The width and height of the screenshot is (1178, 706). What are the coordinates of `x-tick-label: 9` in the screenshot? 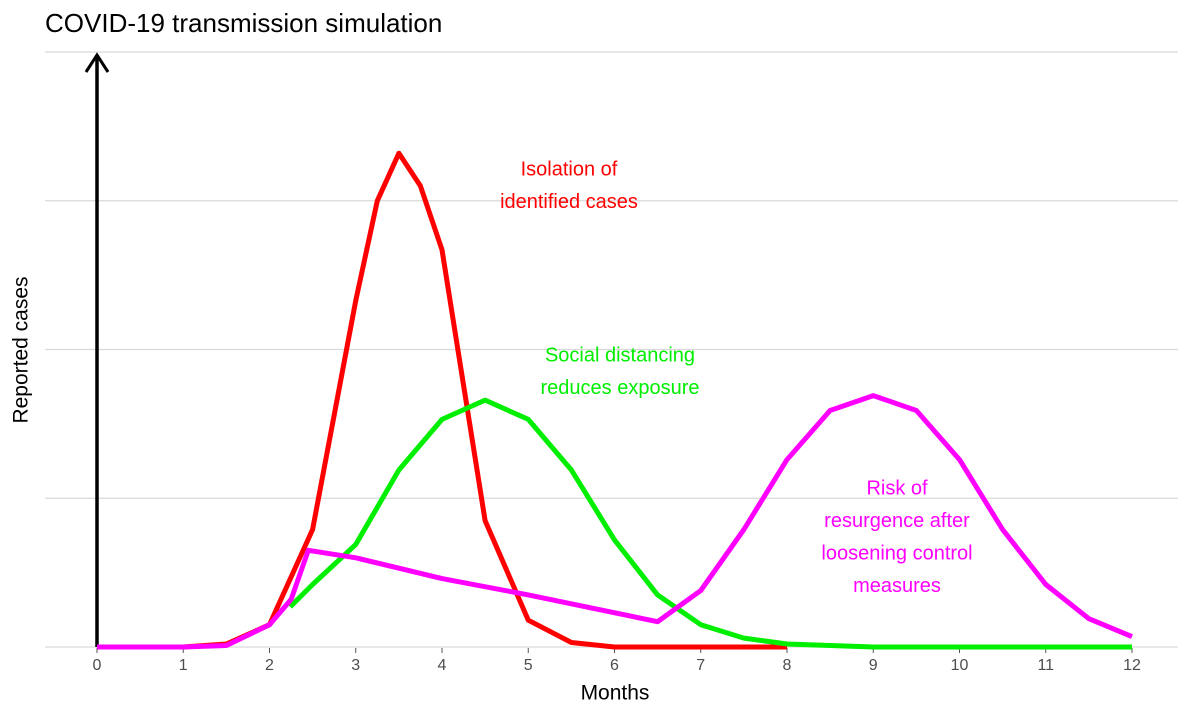 It's located at (873, 665).